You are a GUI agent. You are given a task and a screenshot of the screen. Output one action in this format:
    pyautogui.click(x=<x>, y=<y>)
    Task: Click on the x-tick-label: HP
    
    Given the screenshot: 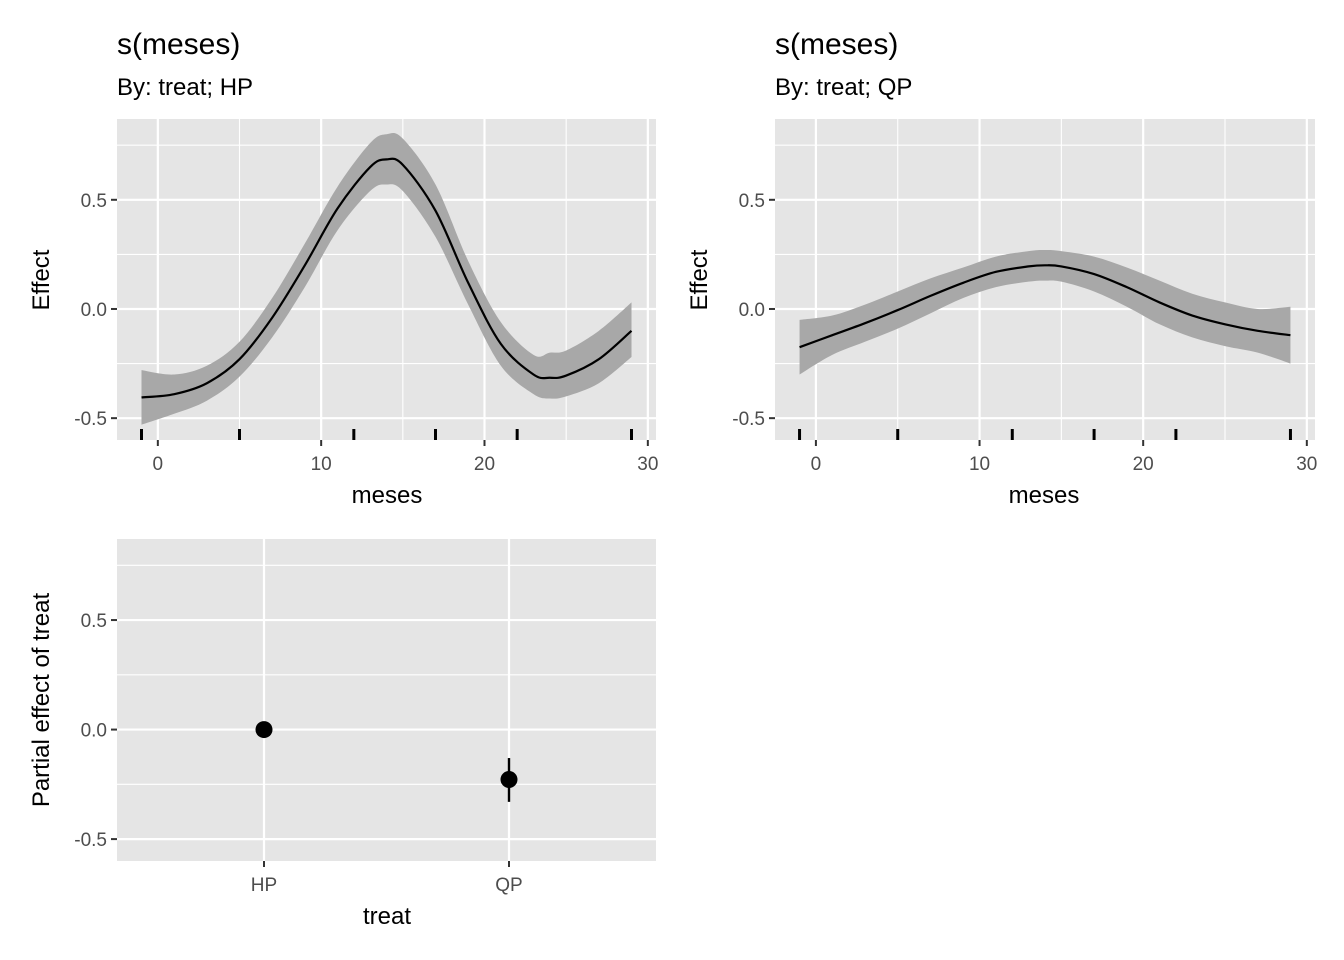 What is the action you would take?
    pyautogui.click(x=264, y=885)
    